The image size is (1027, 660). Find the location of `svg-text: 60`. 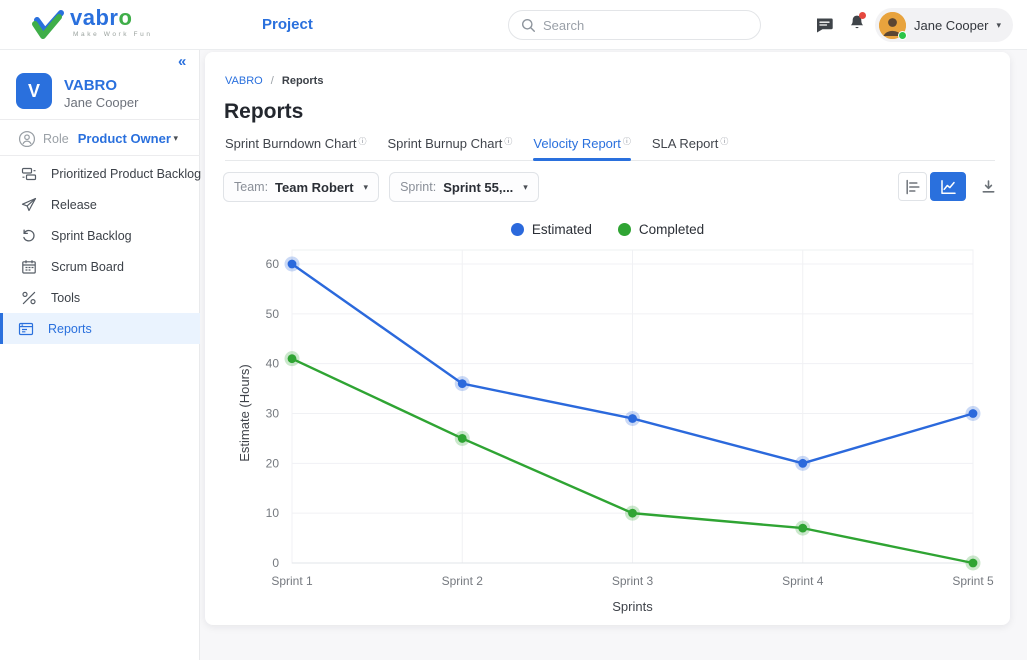

svg-text: 60 is located at coordinates (273, 264).